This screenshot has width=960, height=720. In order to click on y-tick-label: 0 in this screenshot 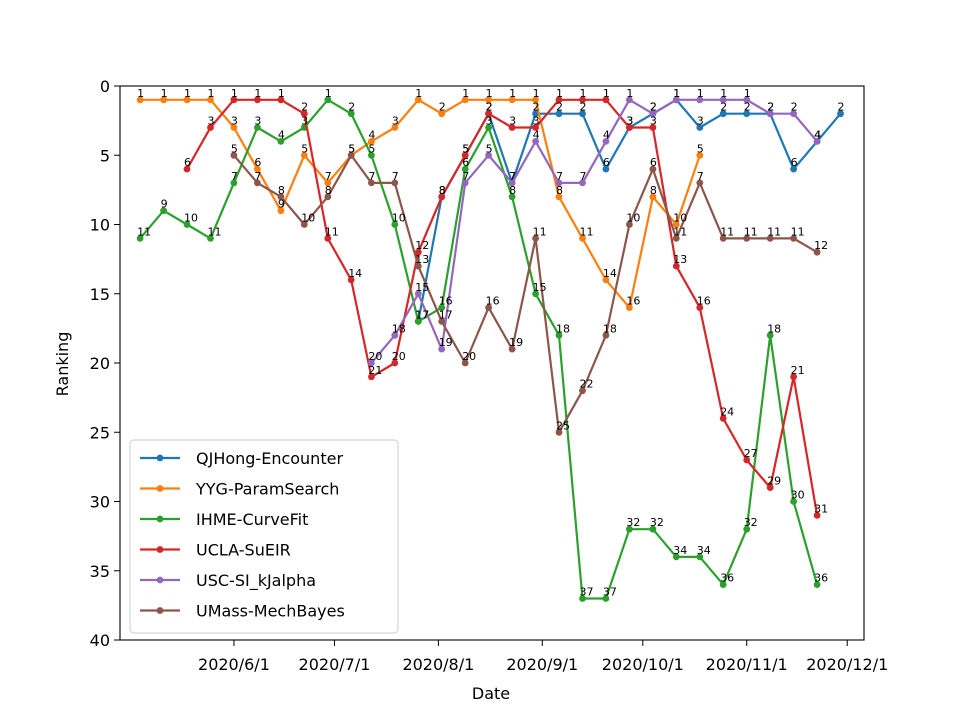, I will do `click(105, 86)`.